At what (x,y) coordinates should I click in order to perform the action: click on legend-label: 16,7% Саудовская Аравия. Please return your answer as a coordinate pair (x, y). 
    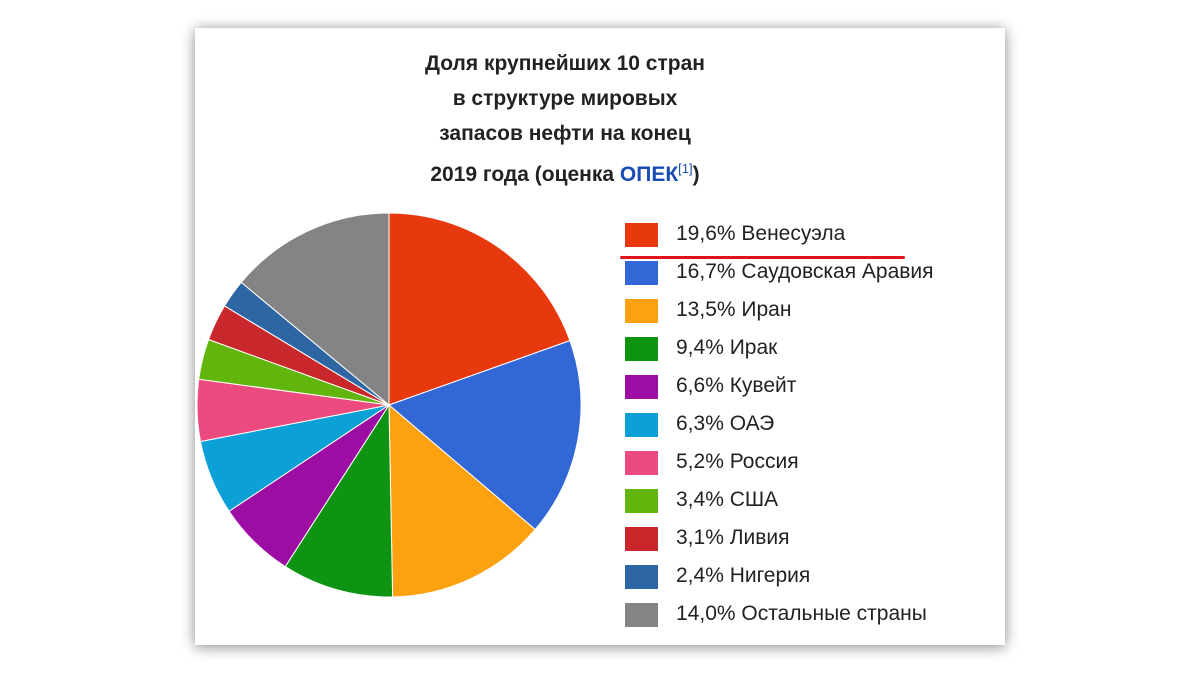
    Looking at the image, I should click on (805, 271).